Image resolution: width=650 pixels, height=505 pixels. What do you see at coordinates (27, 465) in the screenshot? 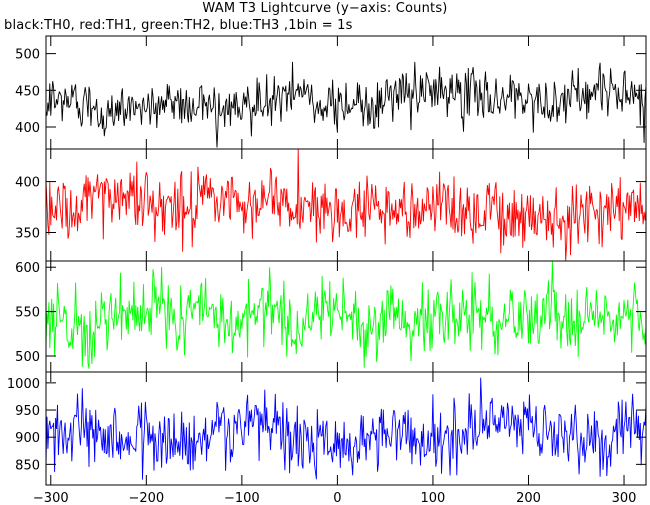
I see `ytick-label-TH3-850: 850` at bounding box center [27, 465].